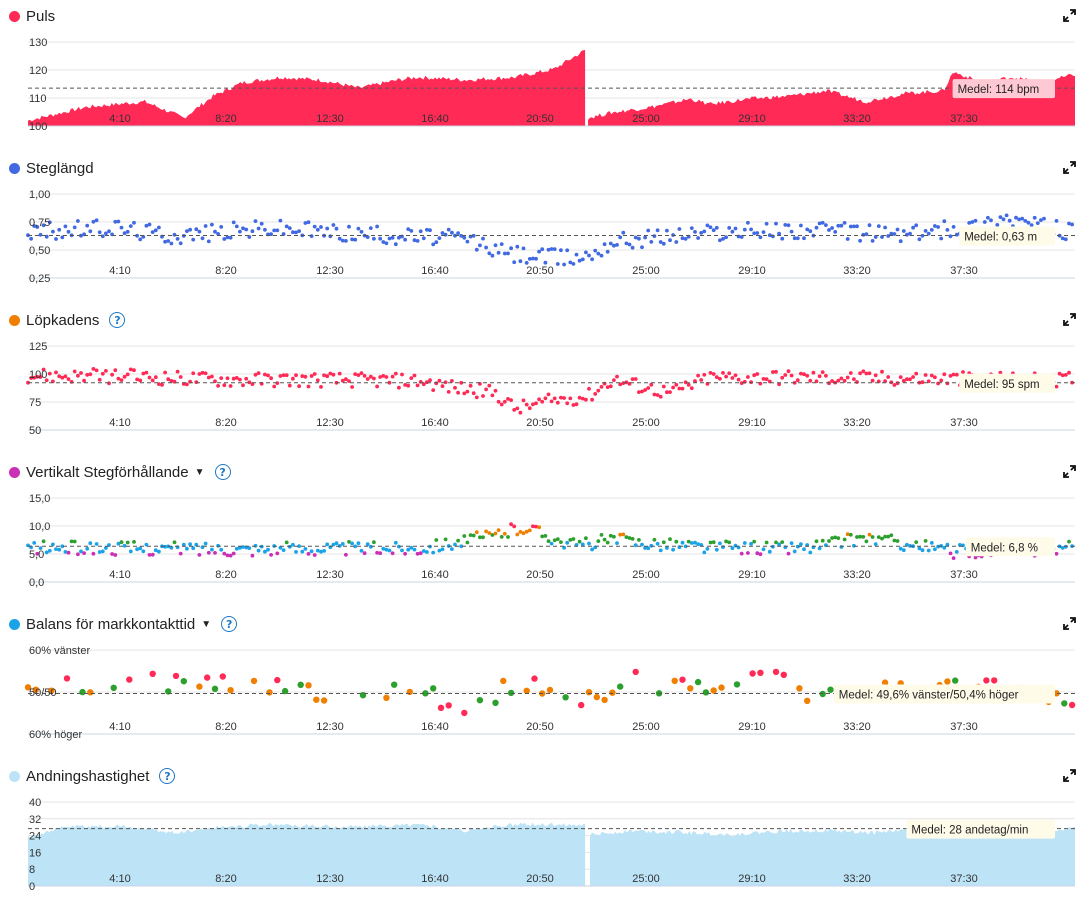 Image resolution: width=1084 pixels, height=906 pixels. What do you see at coordinates (435, 423) in the screenshot?
I see `x-tick-label: 16:40` at bounding box center [435, 423].